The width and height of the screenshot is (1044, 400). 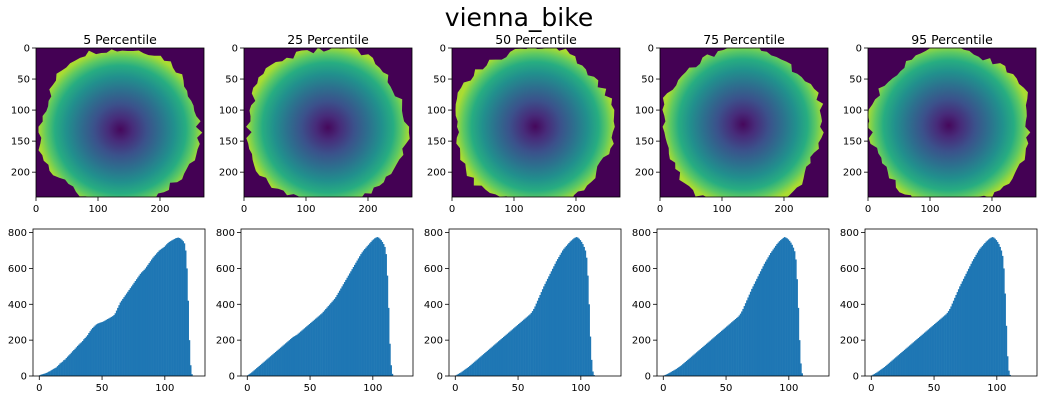 What do you see at coordinates (225, 233) in the screenshot?
I see `y-tick-label: 800` at bounding box center [225, 233].